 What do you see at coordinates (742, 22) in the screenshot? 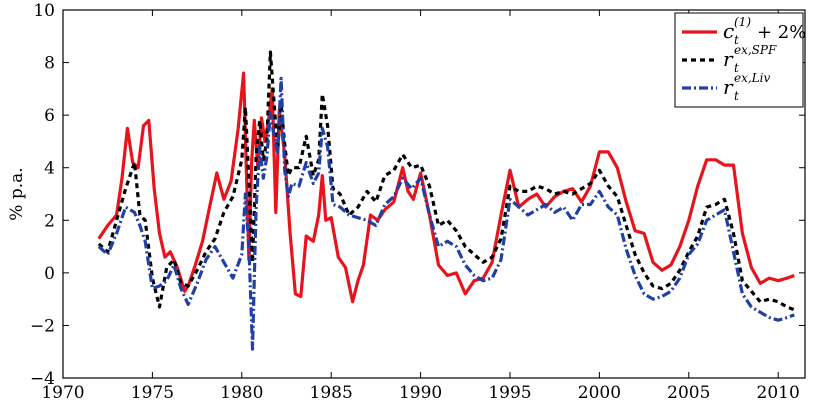
I see `legend-label-sup: (1)` at bounding box center [742, 22].